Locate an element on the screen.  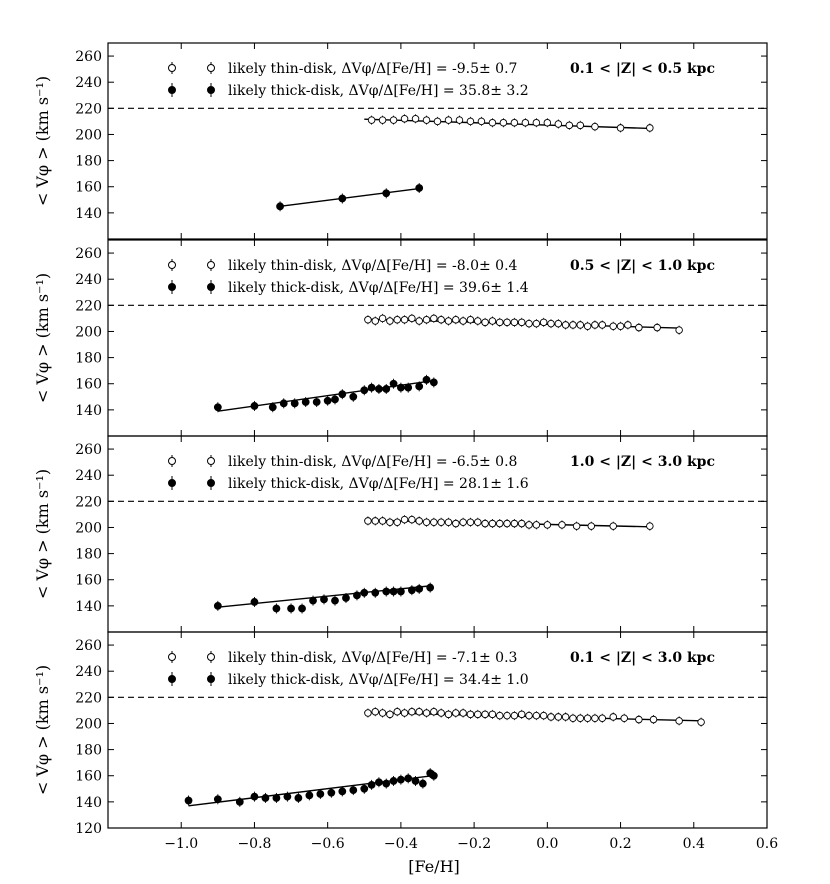
y-axis-label: < Vφ > (km s⁻¹) is located at coordinates (42, 141).